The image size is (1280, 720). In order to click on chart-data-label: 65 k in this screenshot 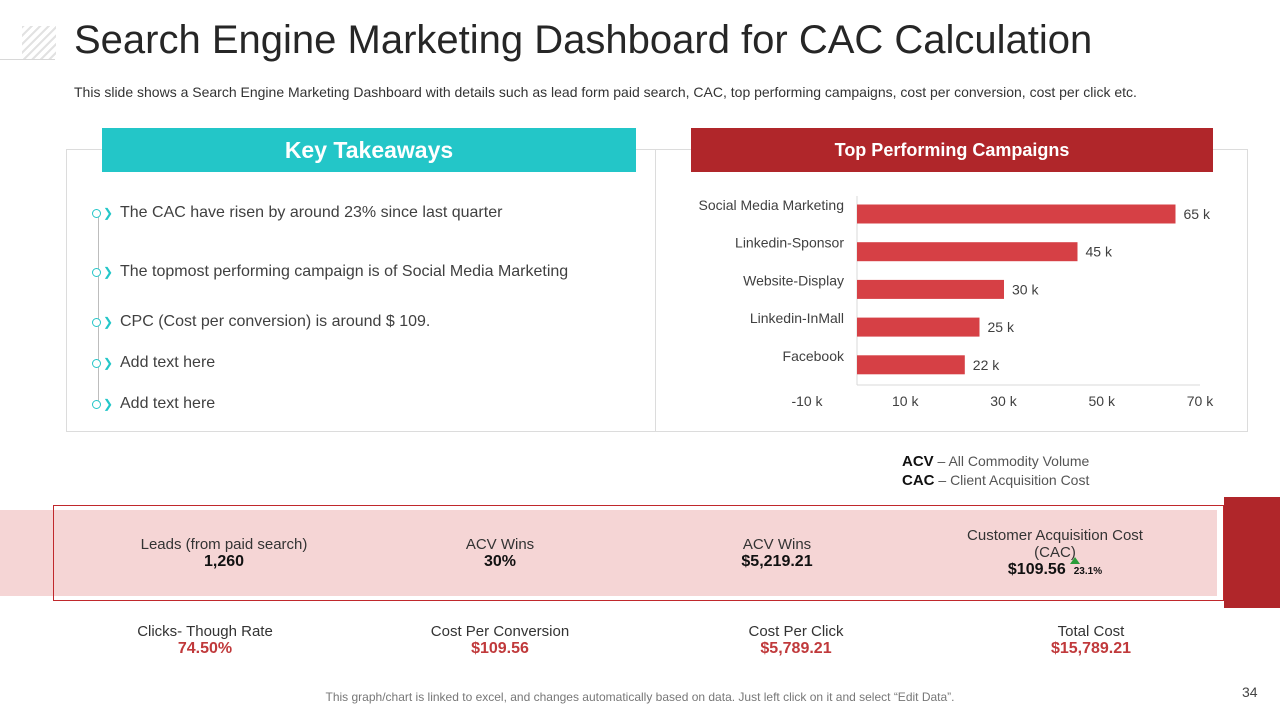, I will do `click(1197, 214)`.